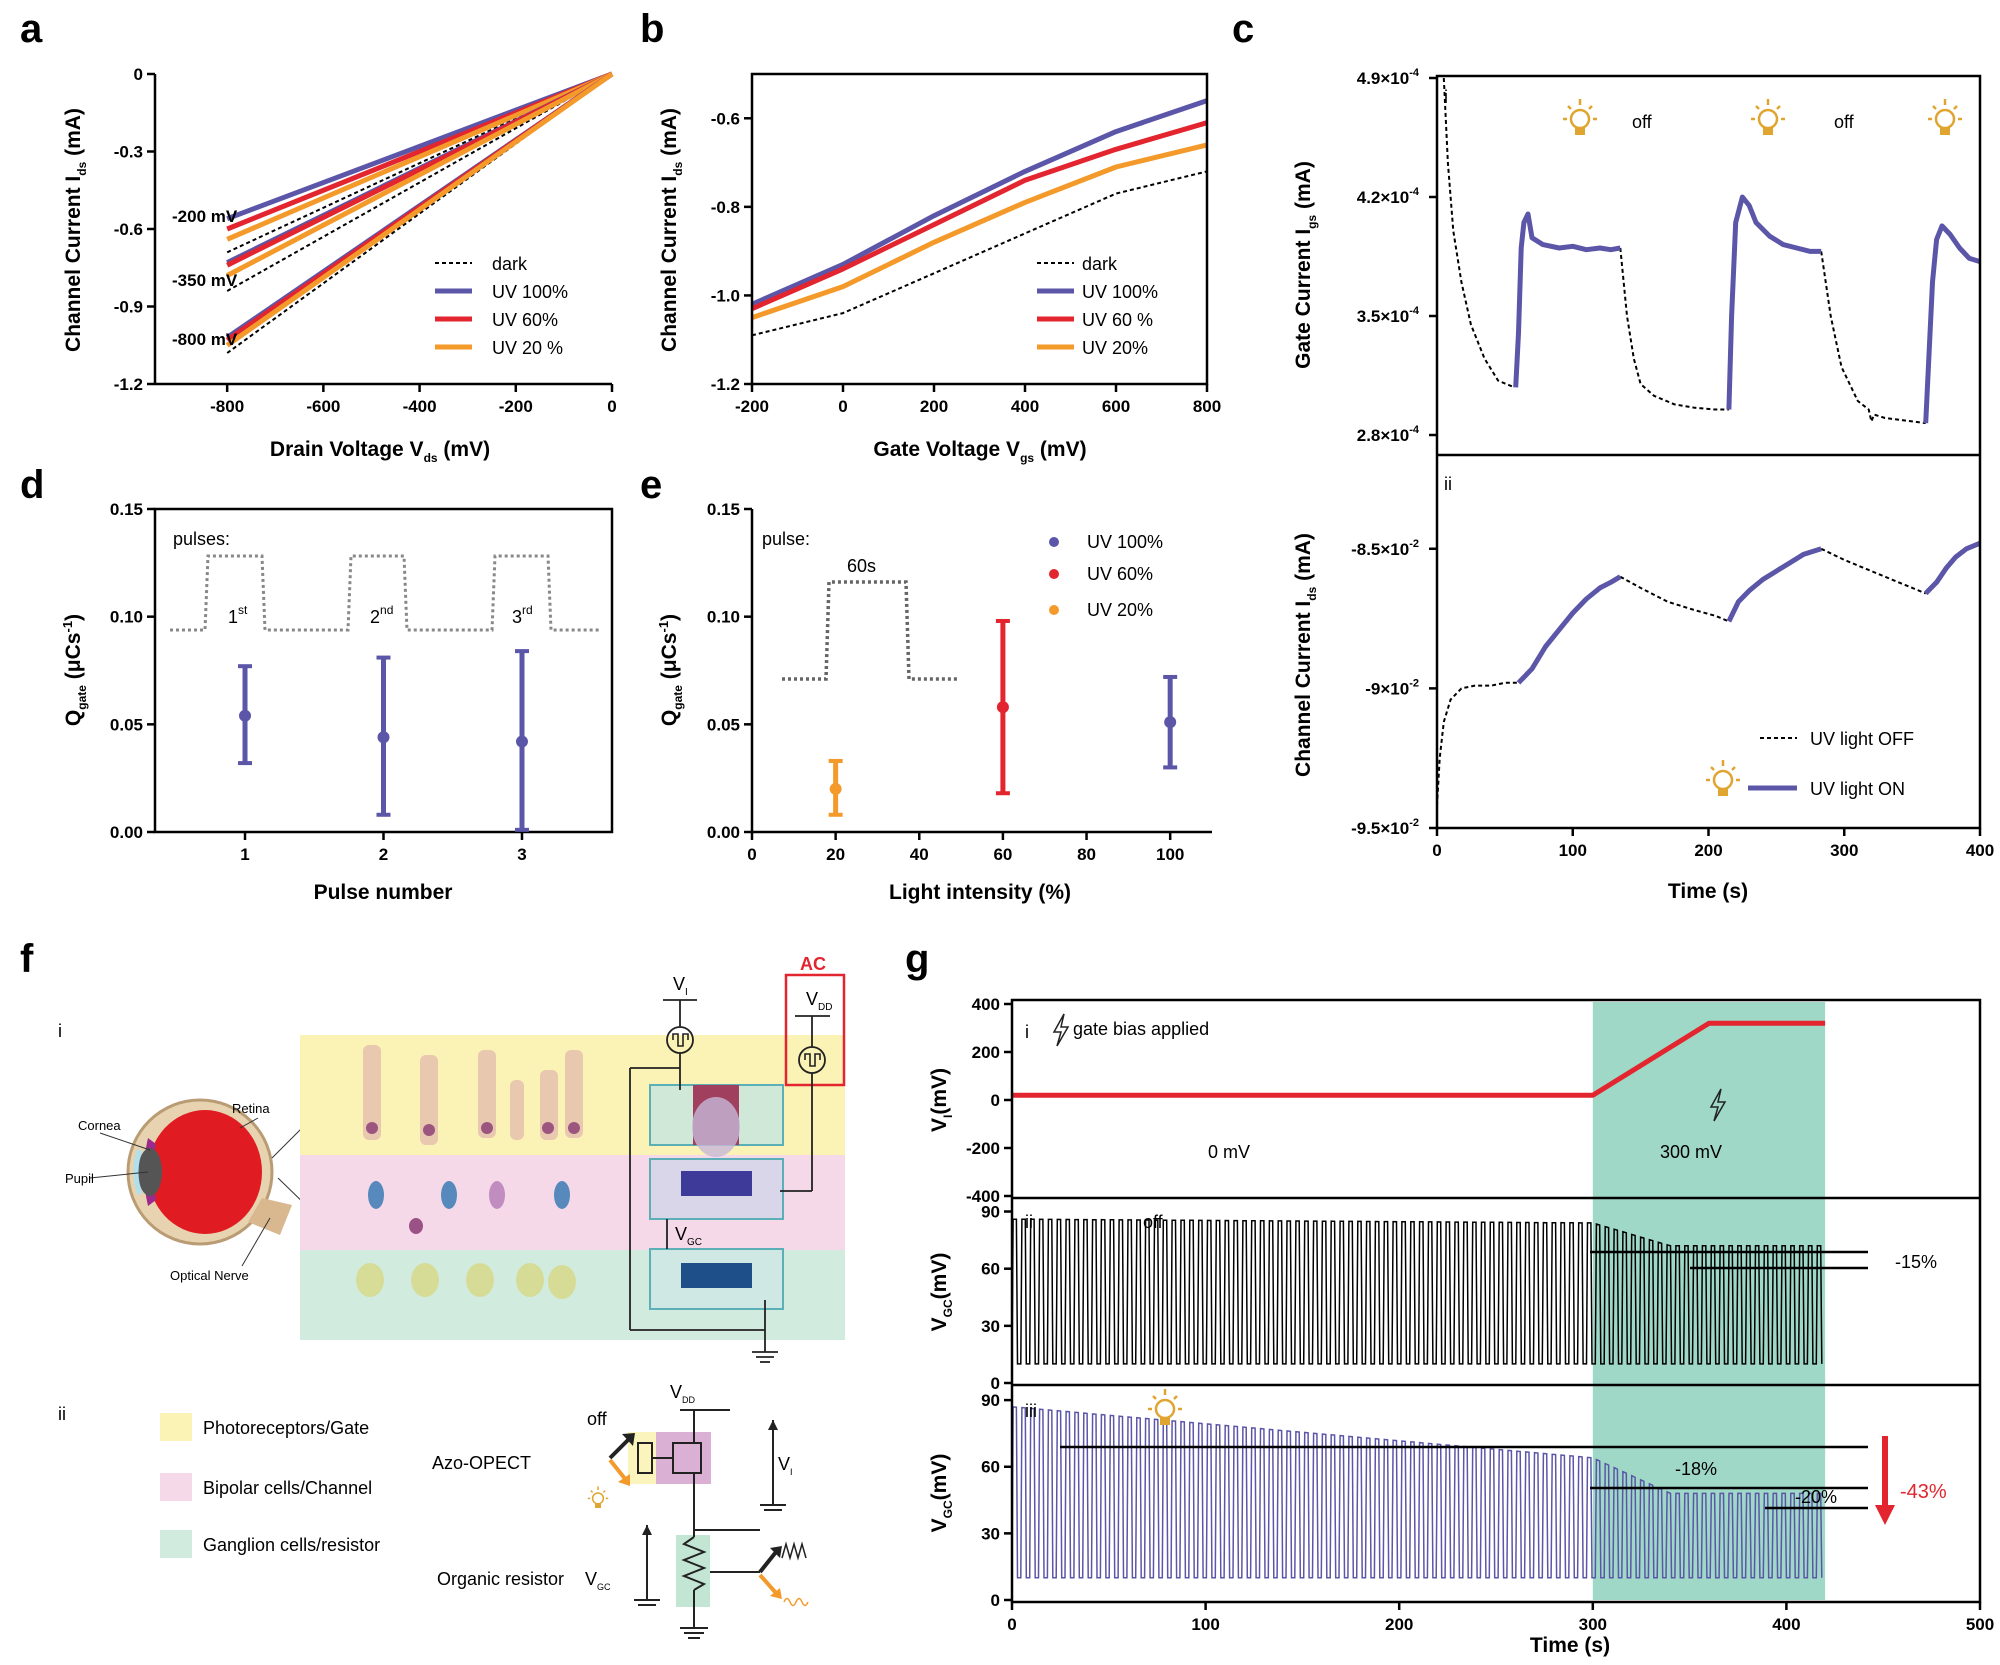 The height and width of the screenshot is (1665, 2000). What do you see at coordinates (1115, 348) in the screenshot?
I see `legend-b-uv20: UV 20%` at bounding box center [1115, 348].